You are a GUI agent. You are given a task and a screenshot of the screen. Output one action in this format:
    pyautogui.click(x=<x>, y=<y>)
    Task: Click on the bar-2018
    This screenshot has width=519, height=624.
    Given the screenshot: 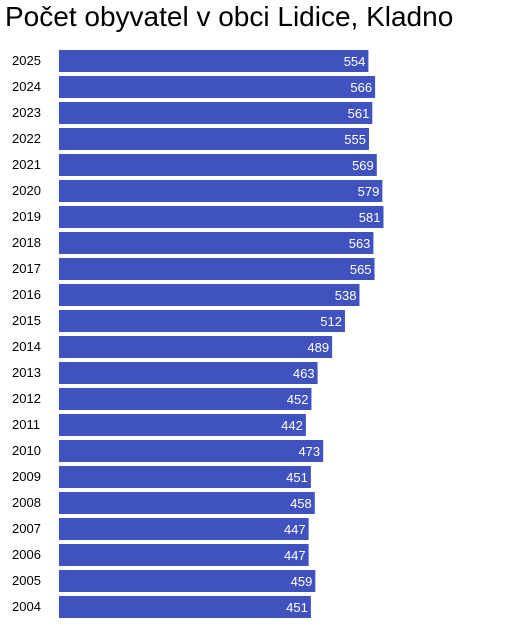 What is the action you would take?
    pyautogui.click(x=216, y=243)
    